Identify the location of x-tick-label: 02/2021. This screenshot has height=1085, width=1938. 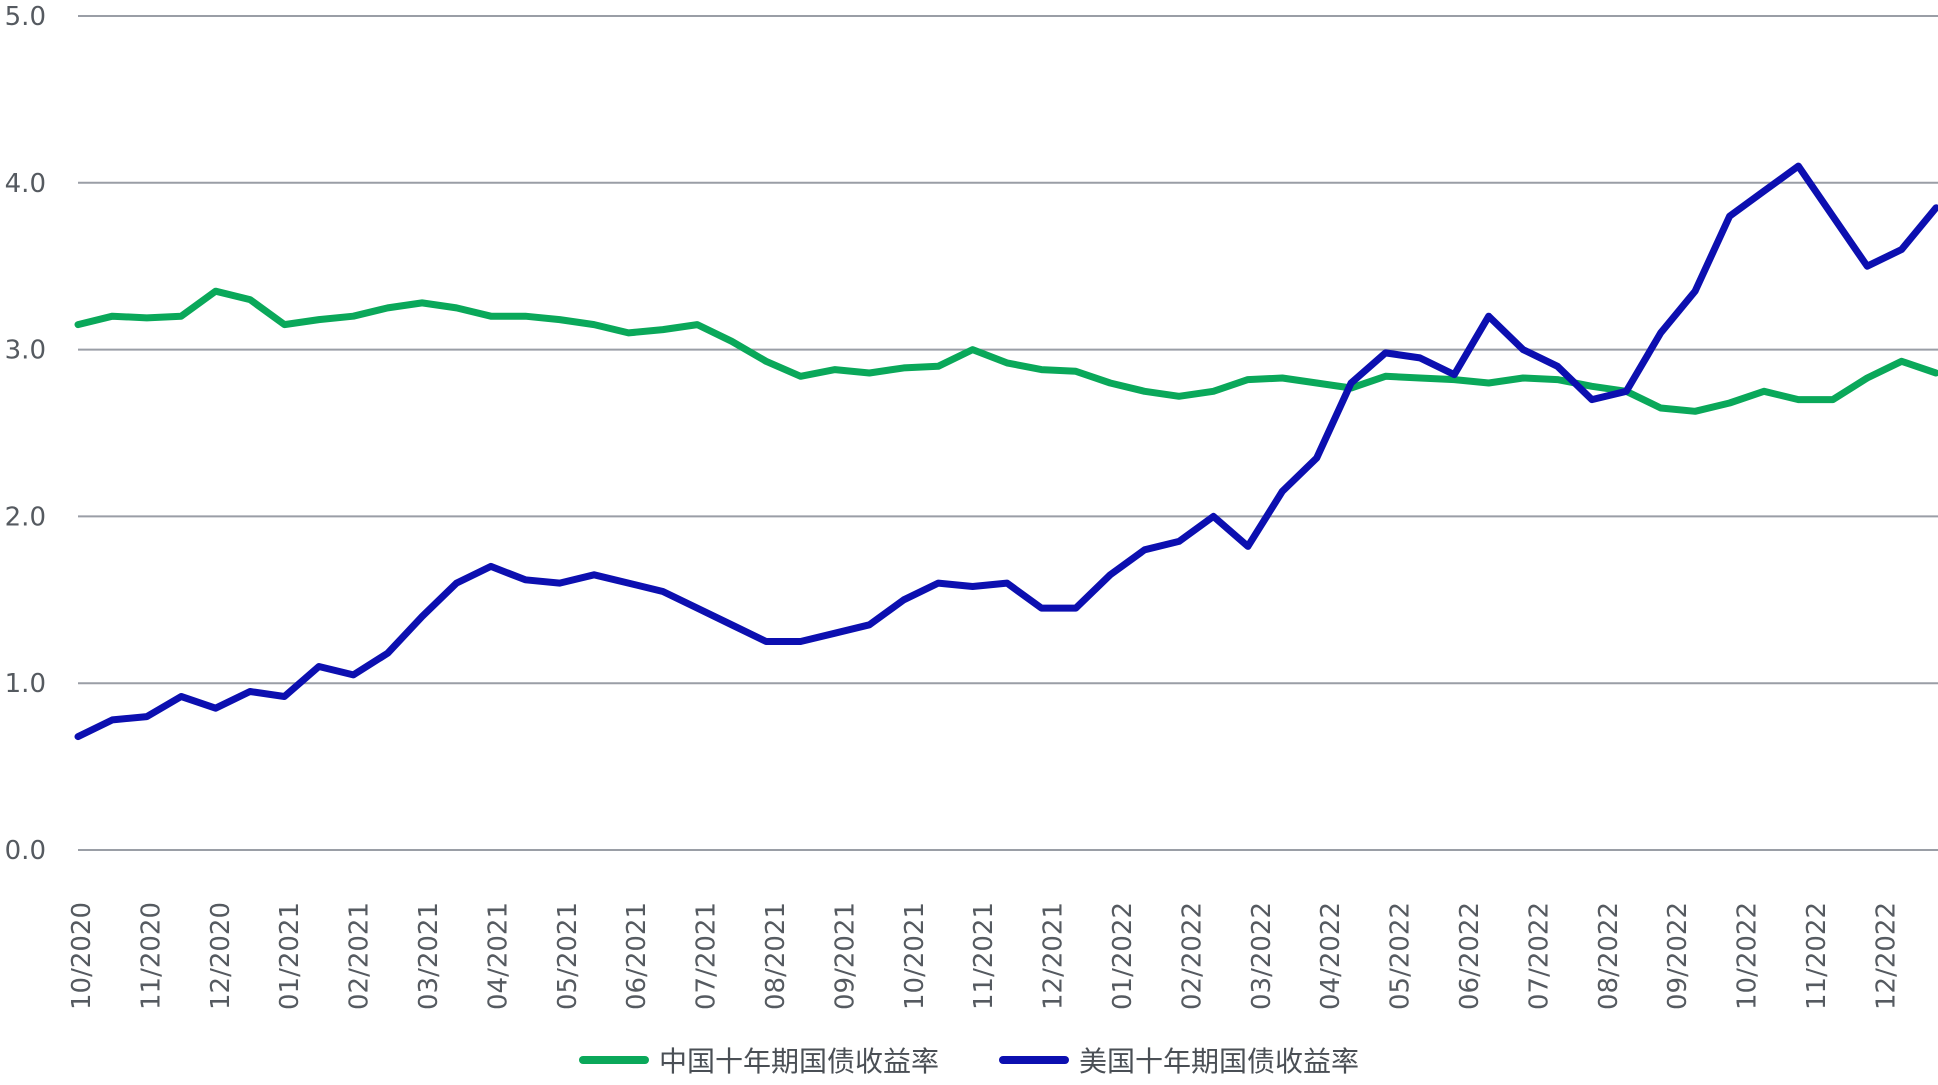
(360, 956).